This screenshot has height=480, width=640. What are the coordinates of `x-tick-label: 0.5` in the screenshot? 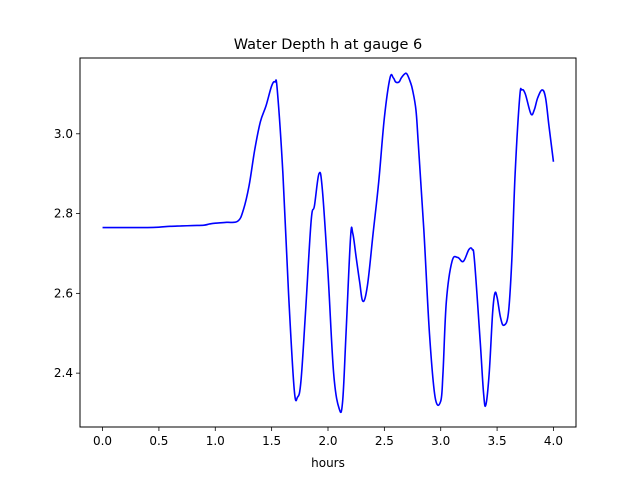 It's located at (158, 441).